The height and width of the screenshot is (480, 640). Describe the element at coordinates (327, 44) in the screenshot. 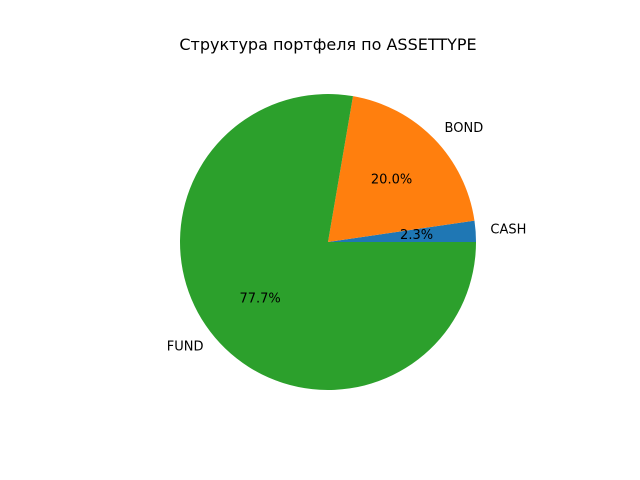

I see `chart-title: Структура портфеля по ASSETTYPE` at that location.